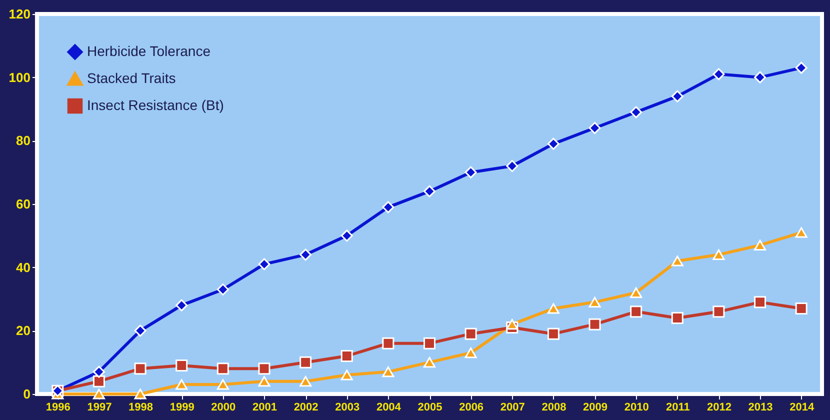 Image resolution: width=830 pixels, height=420 pixels. What do you see at coordinates (23, 140) in the screenshot?
I see `y-tick-label: 80` at bounding box center [23, 140].